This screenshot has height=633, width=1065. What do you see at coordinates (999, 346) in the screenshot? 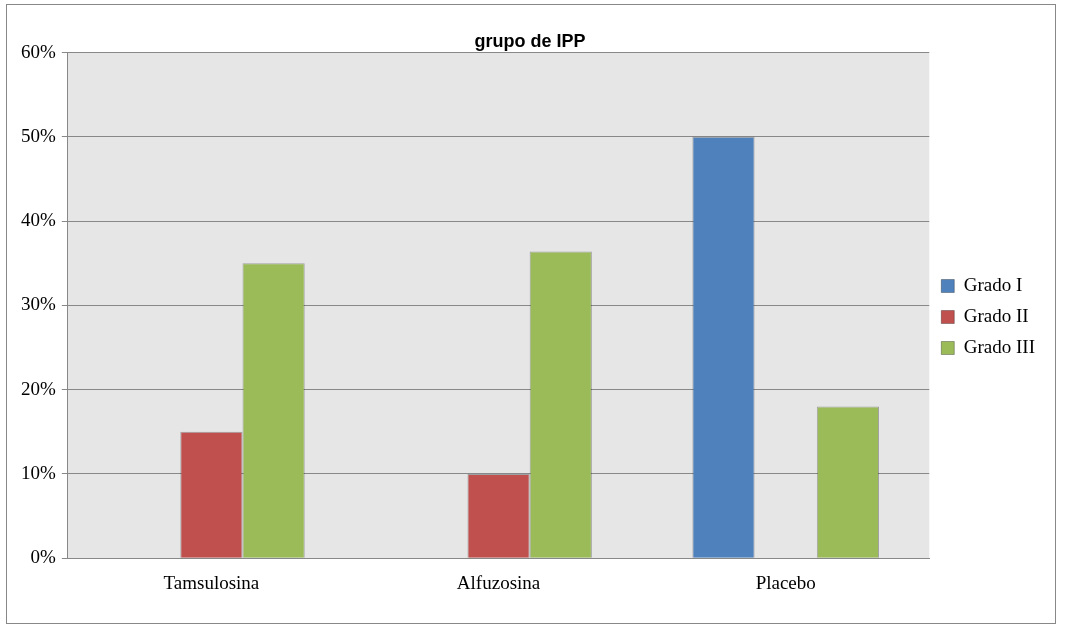
I see `legend-label: Grado III` at bounding box center [999, 346].